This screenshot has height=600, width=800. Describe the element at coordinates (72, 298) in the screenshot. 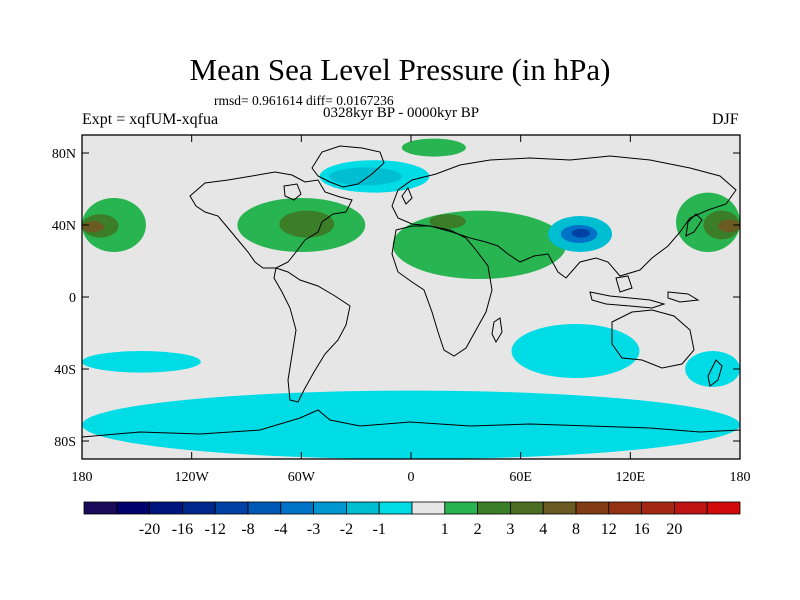

I see `y-tick-label: 0` at that location.